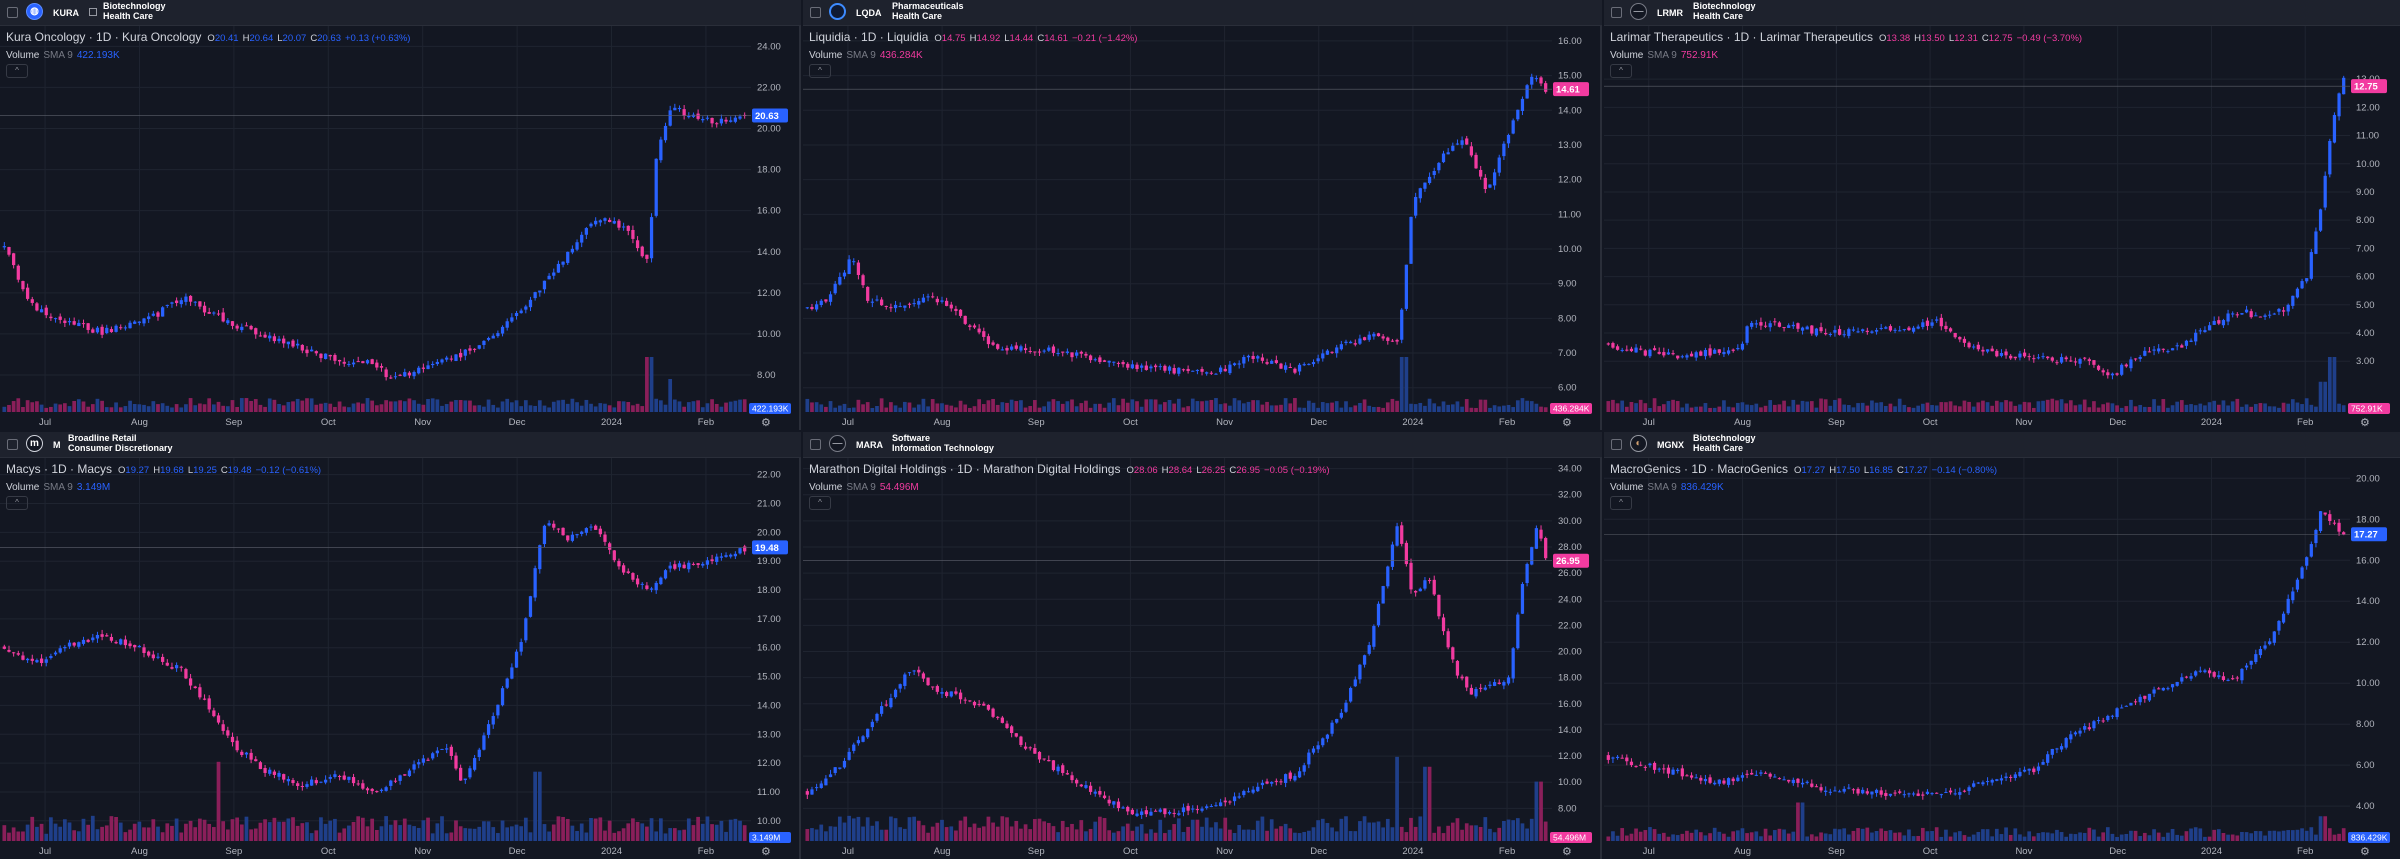 The height and width of the screenshot is (859, 2400). What do you see at coordinates (1662, 55) in the screenshot?
I see `sma-label: SMA 9` at bounding box center [1662, 55].